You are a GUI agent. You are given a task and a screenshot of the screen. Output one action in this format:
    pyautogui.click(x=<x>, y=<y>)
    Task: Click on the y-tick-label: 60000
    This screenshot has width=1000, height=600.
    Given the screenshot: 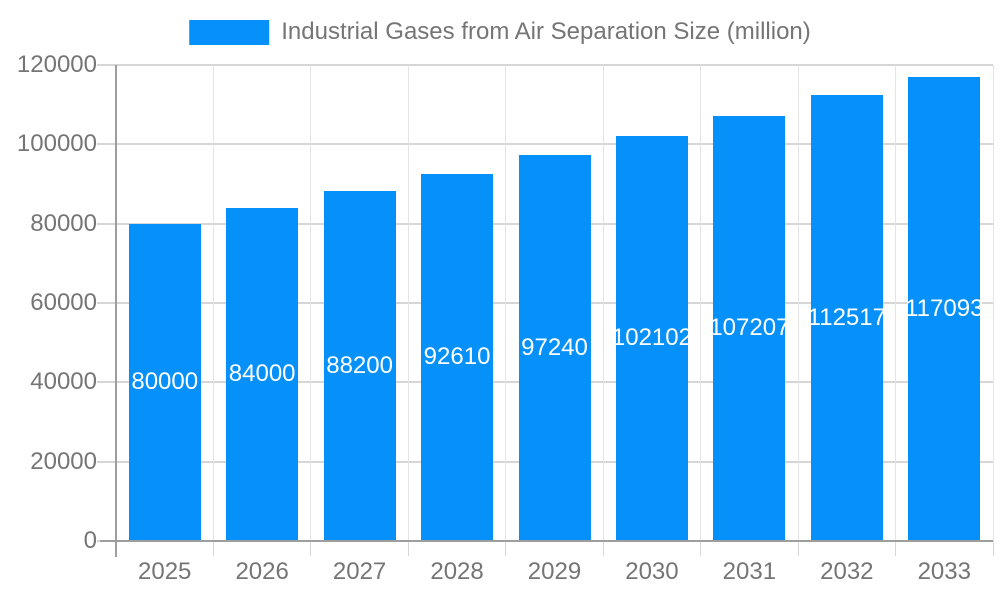 What is the action you would take?
    pyautogui.click(x=63, y=302)
    